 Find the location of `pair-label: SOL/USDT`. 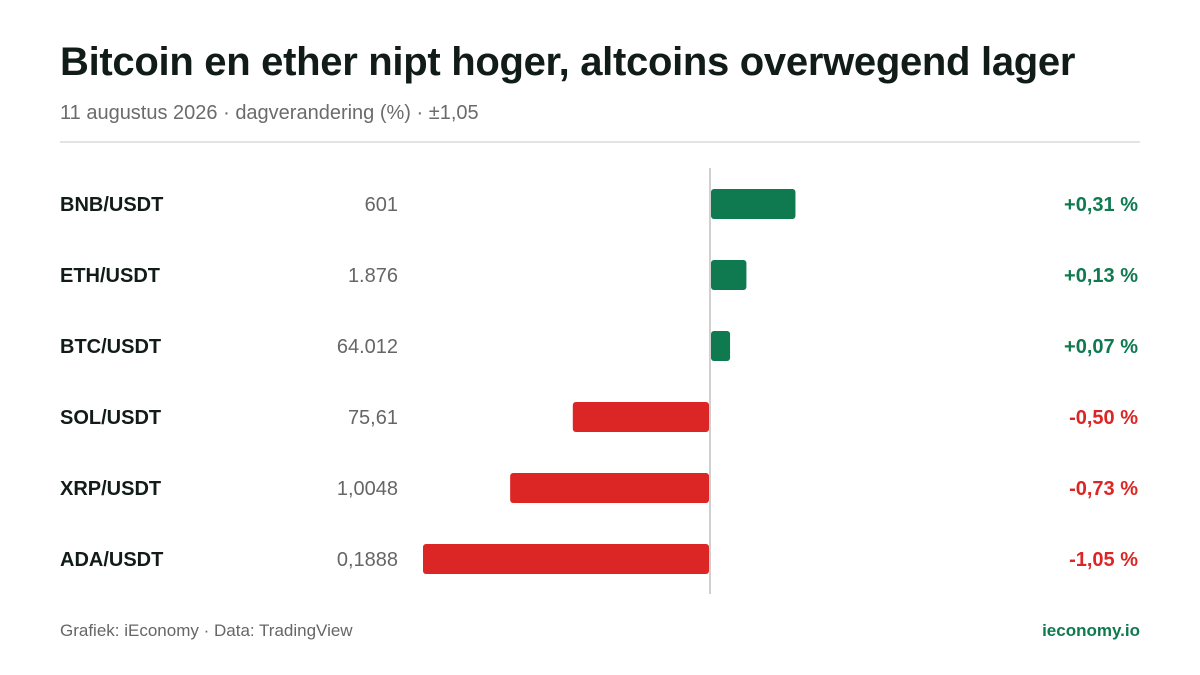

pair-label: SOL/USDT is located at coordinates (110, 418).